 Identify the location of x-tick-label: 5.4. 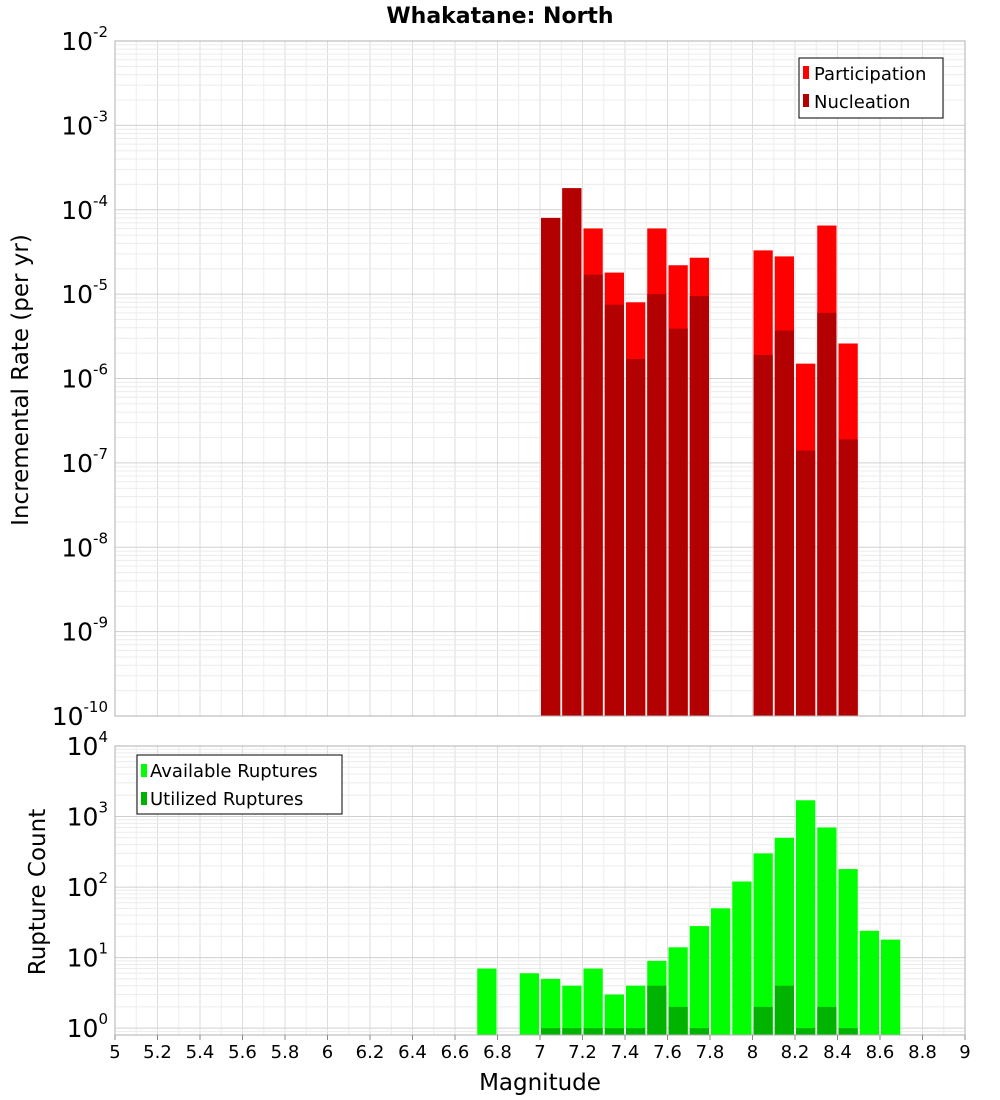
(200, 1052).